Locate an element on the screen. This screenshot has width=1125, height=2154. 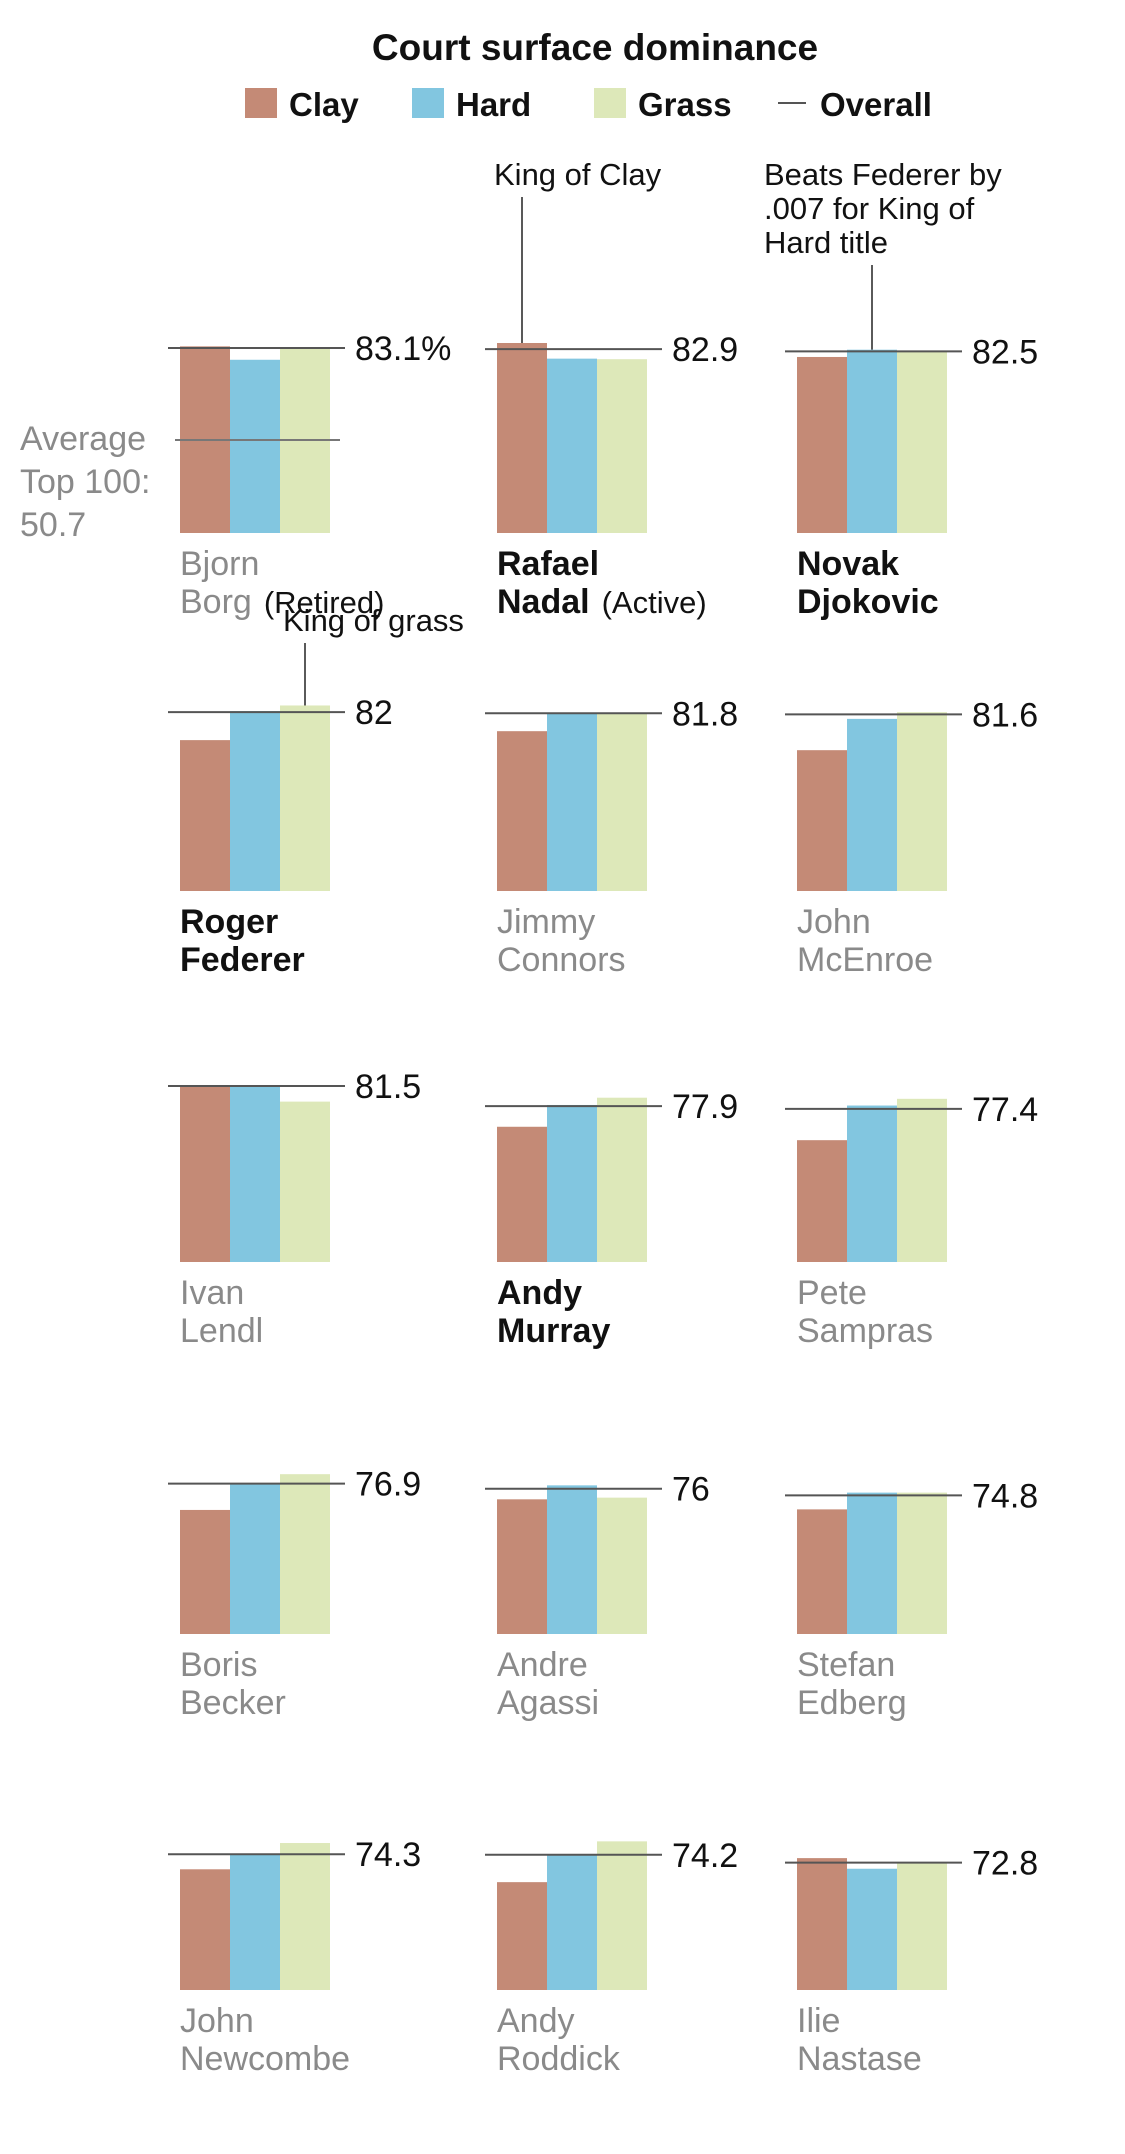
legend-swatch-grass is located at coordinates (610, 103).